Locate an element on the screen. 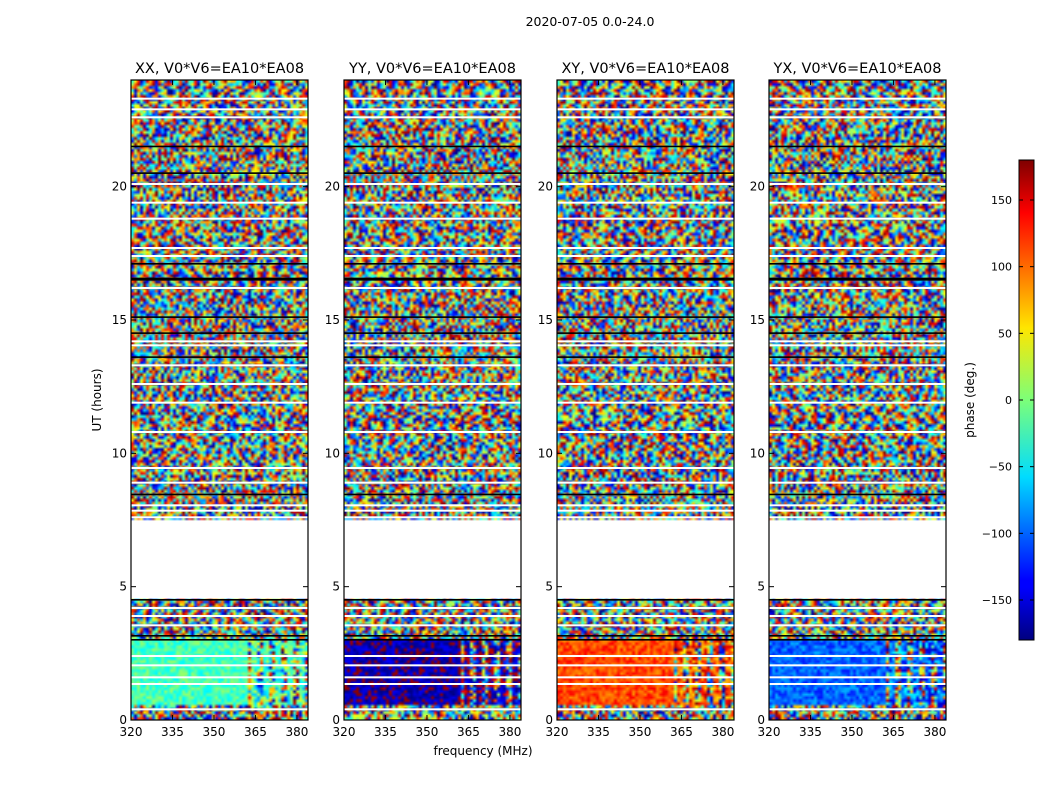 Image resolution: width=1050 pixels, height=800 pixels. panel-frame is located at coordinates (219, 400).